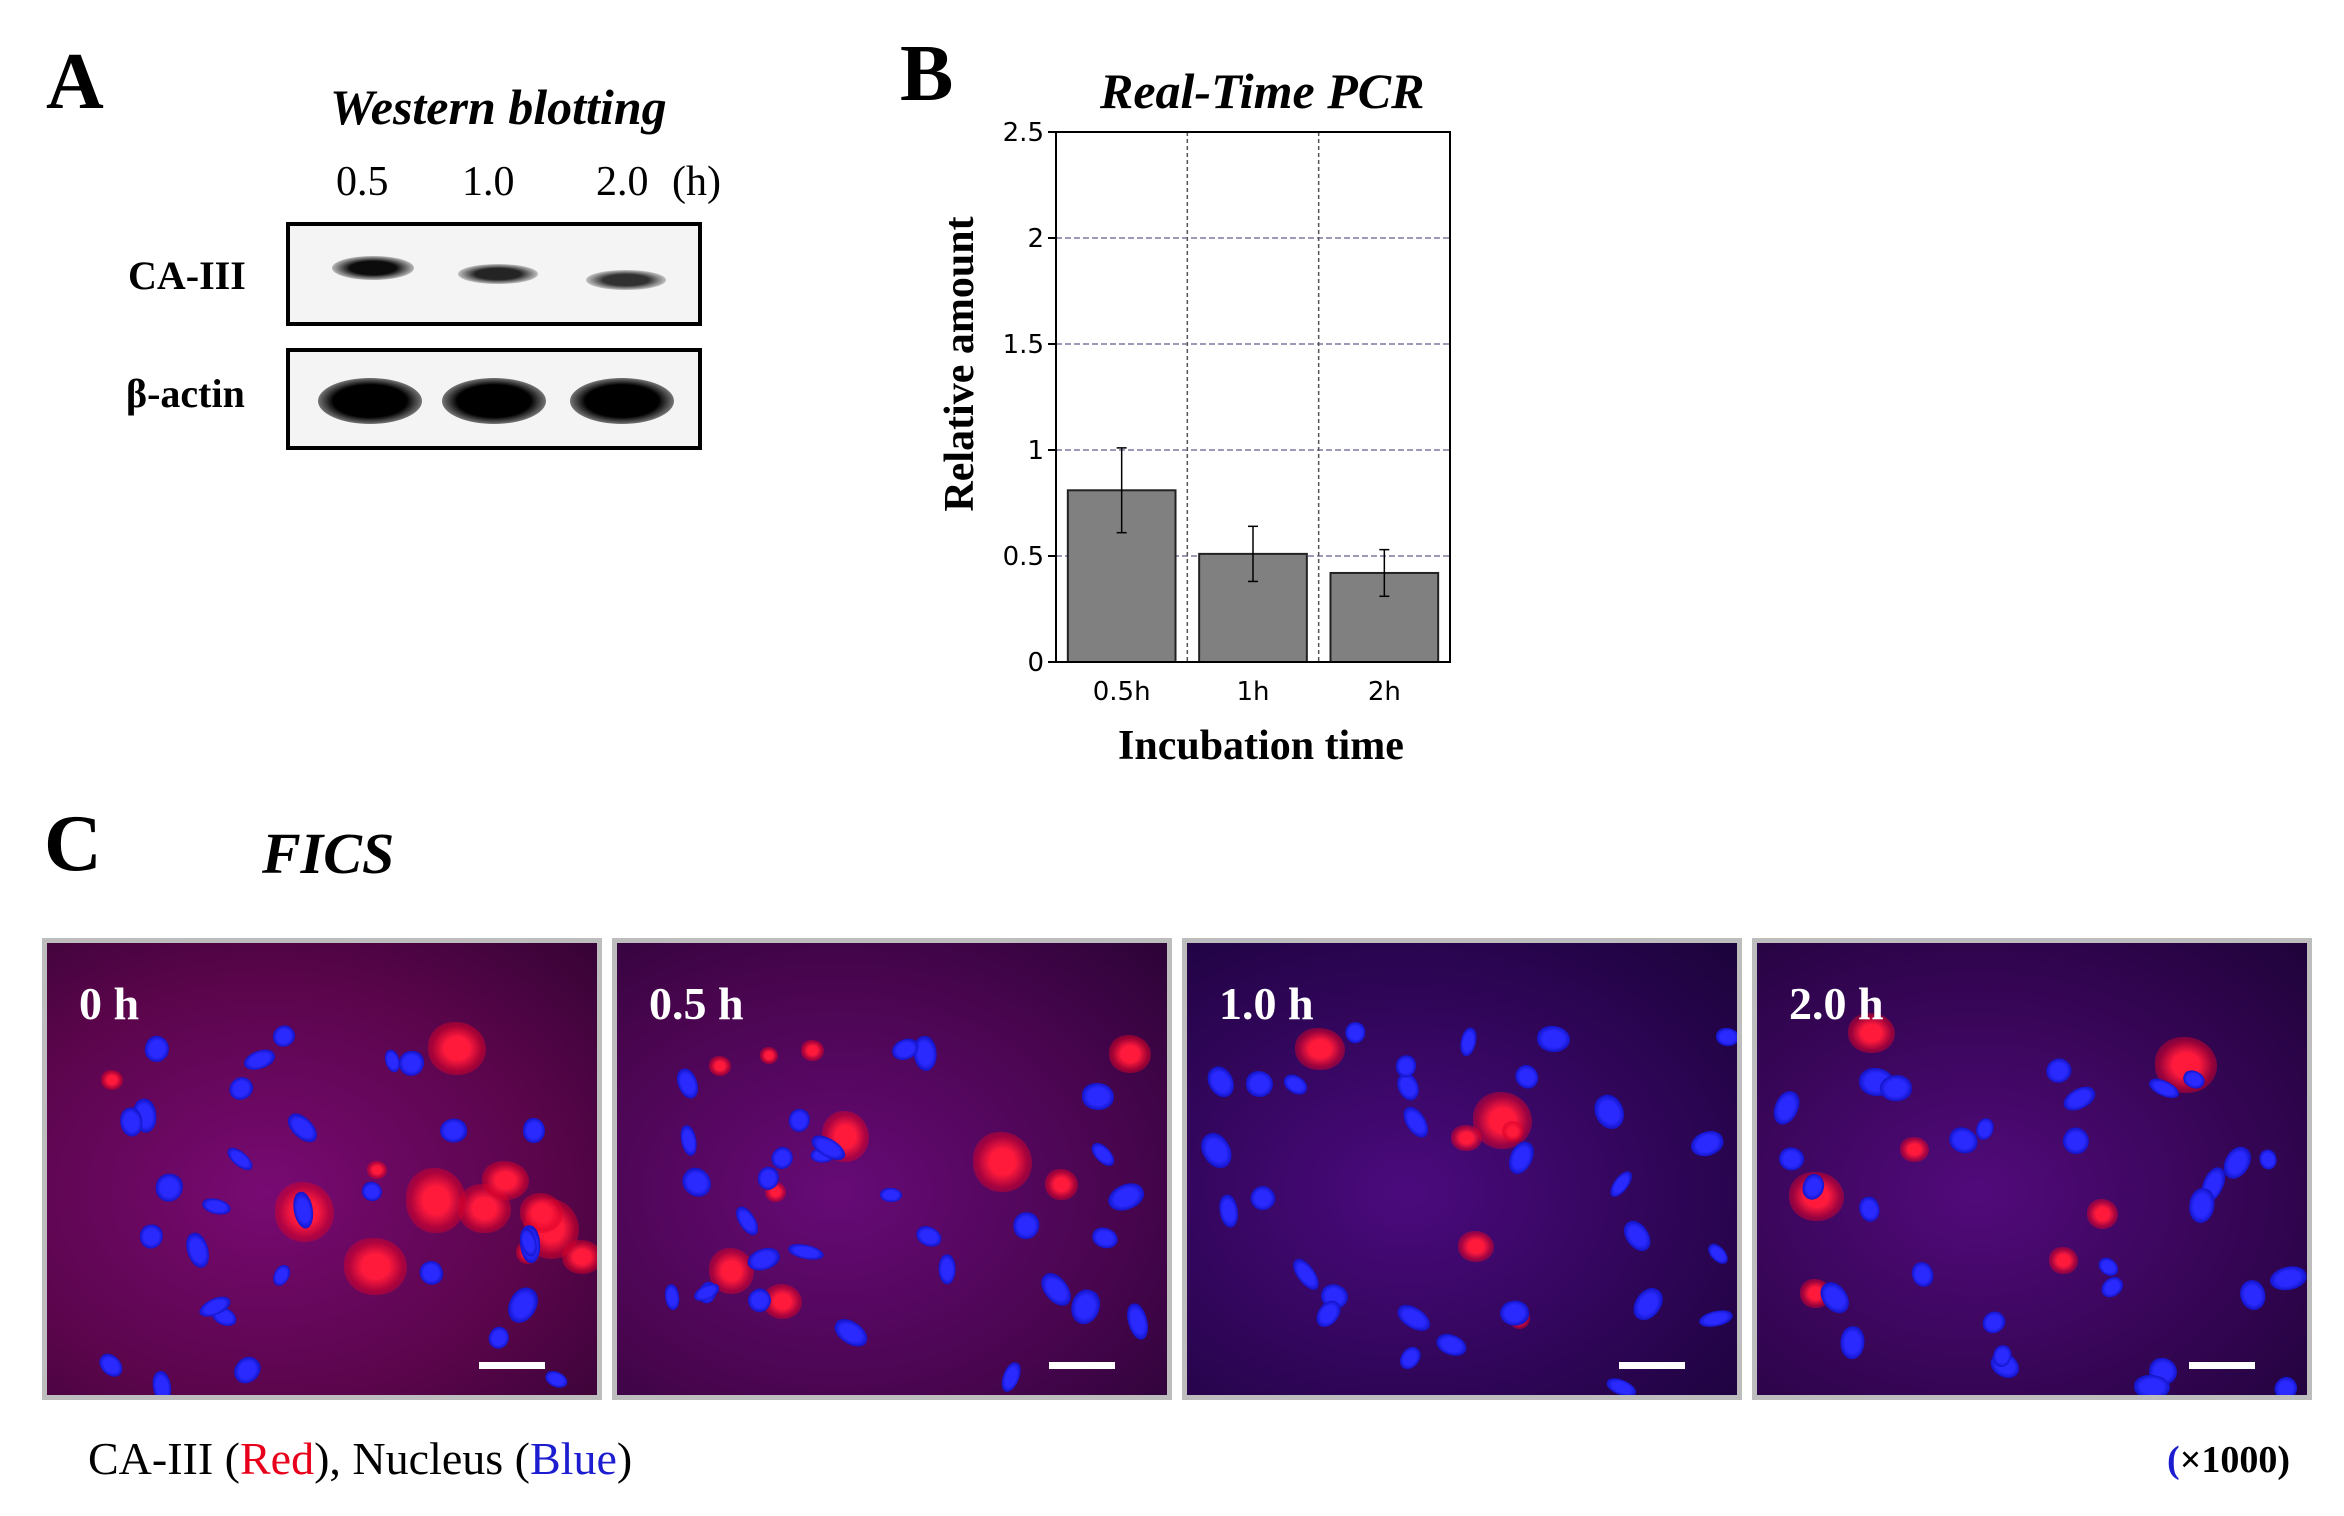 This screenshot has width=2344, height=1516. I want to click on blot-ca3, so click(494, 274).